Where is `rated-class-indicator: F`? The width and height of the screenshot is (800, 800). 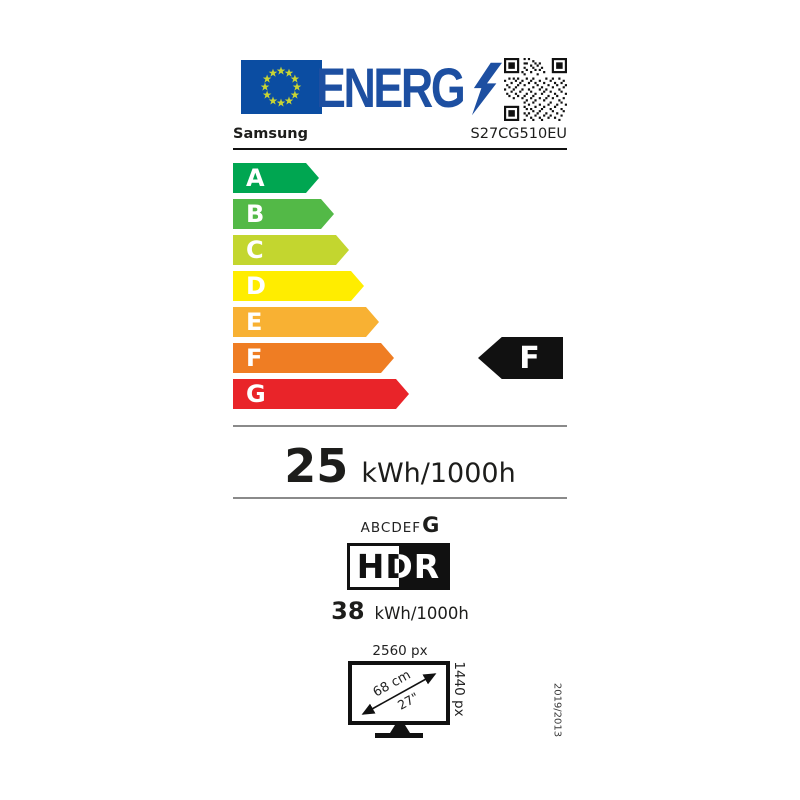
rated-class-indicator: F is located at coordinates (520, 358).